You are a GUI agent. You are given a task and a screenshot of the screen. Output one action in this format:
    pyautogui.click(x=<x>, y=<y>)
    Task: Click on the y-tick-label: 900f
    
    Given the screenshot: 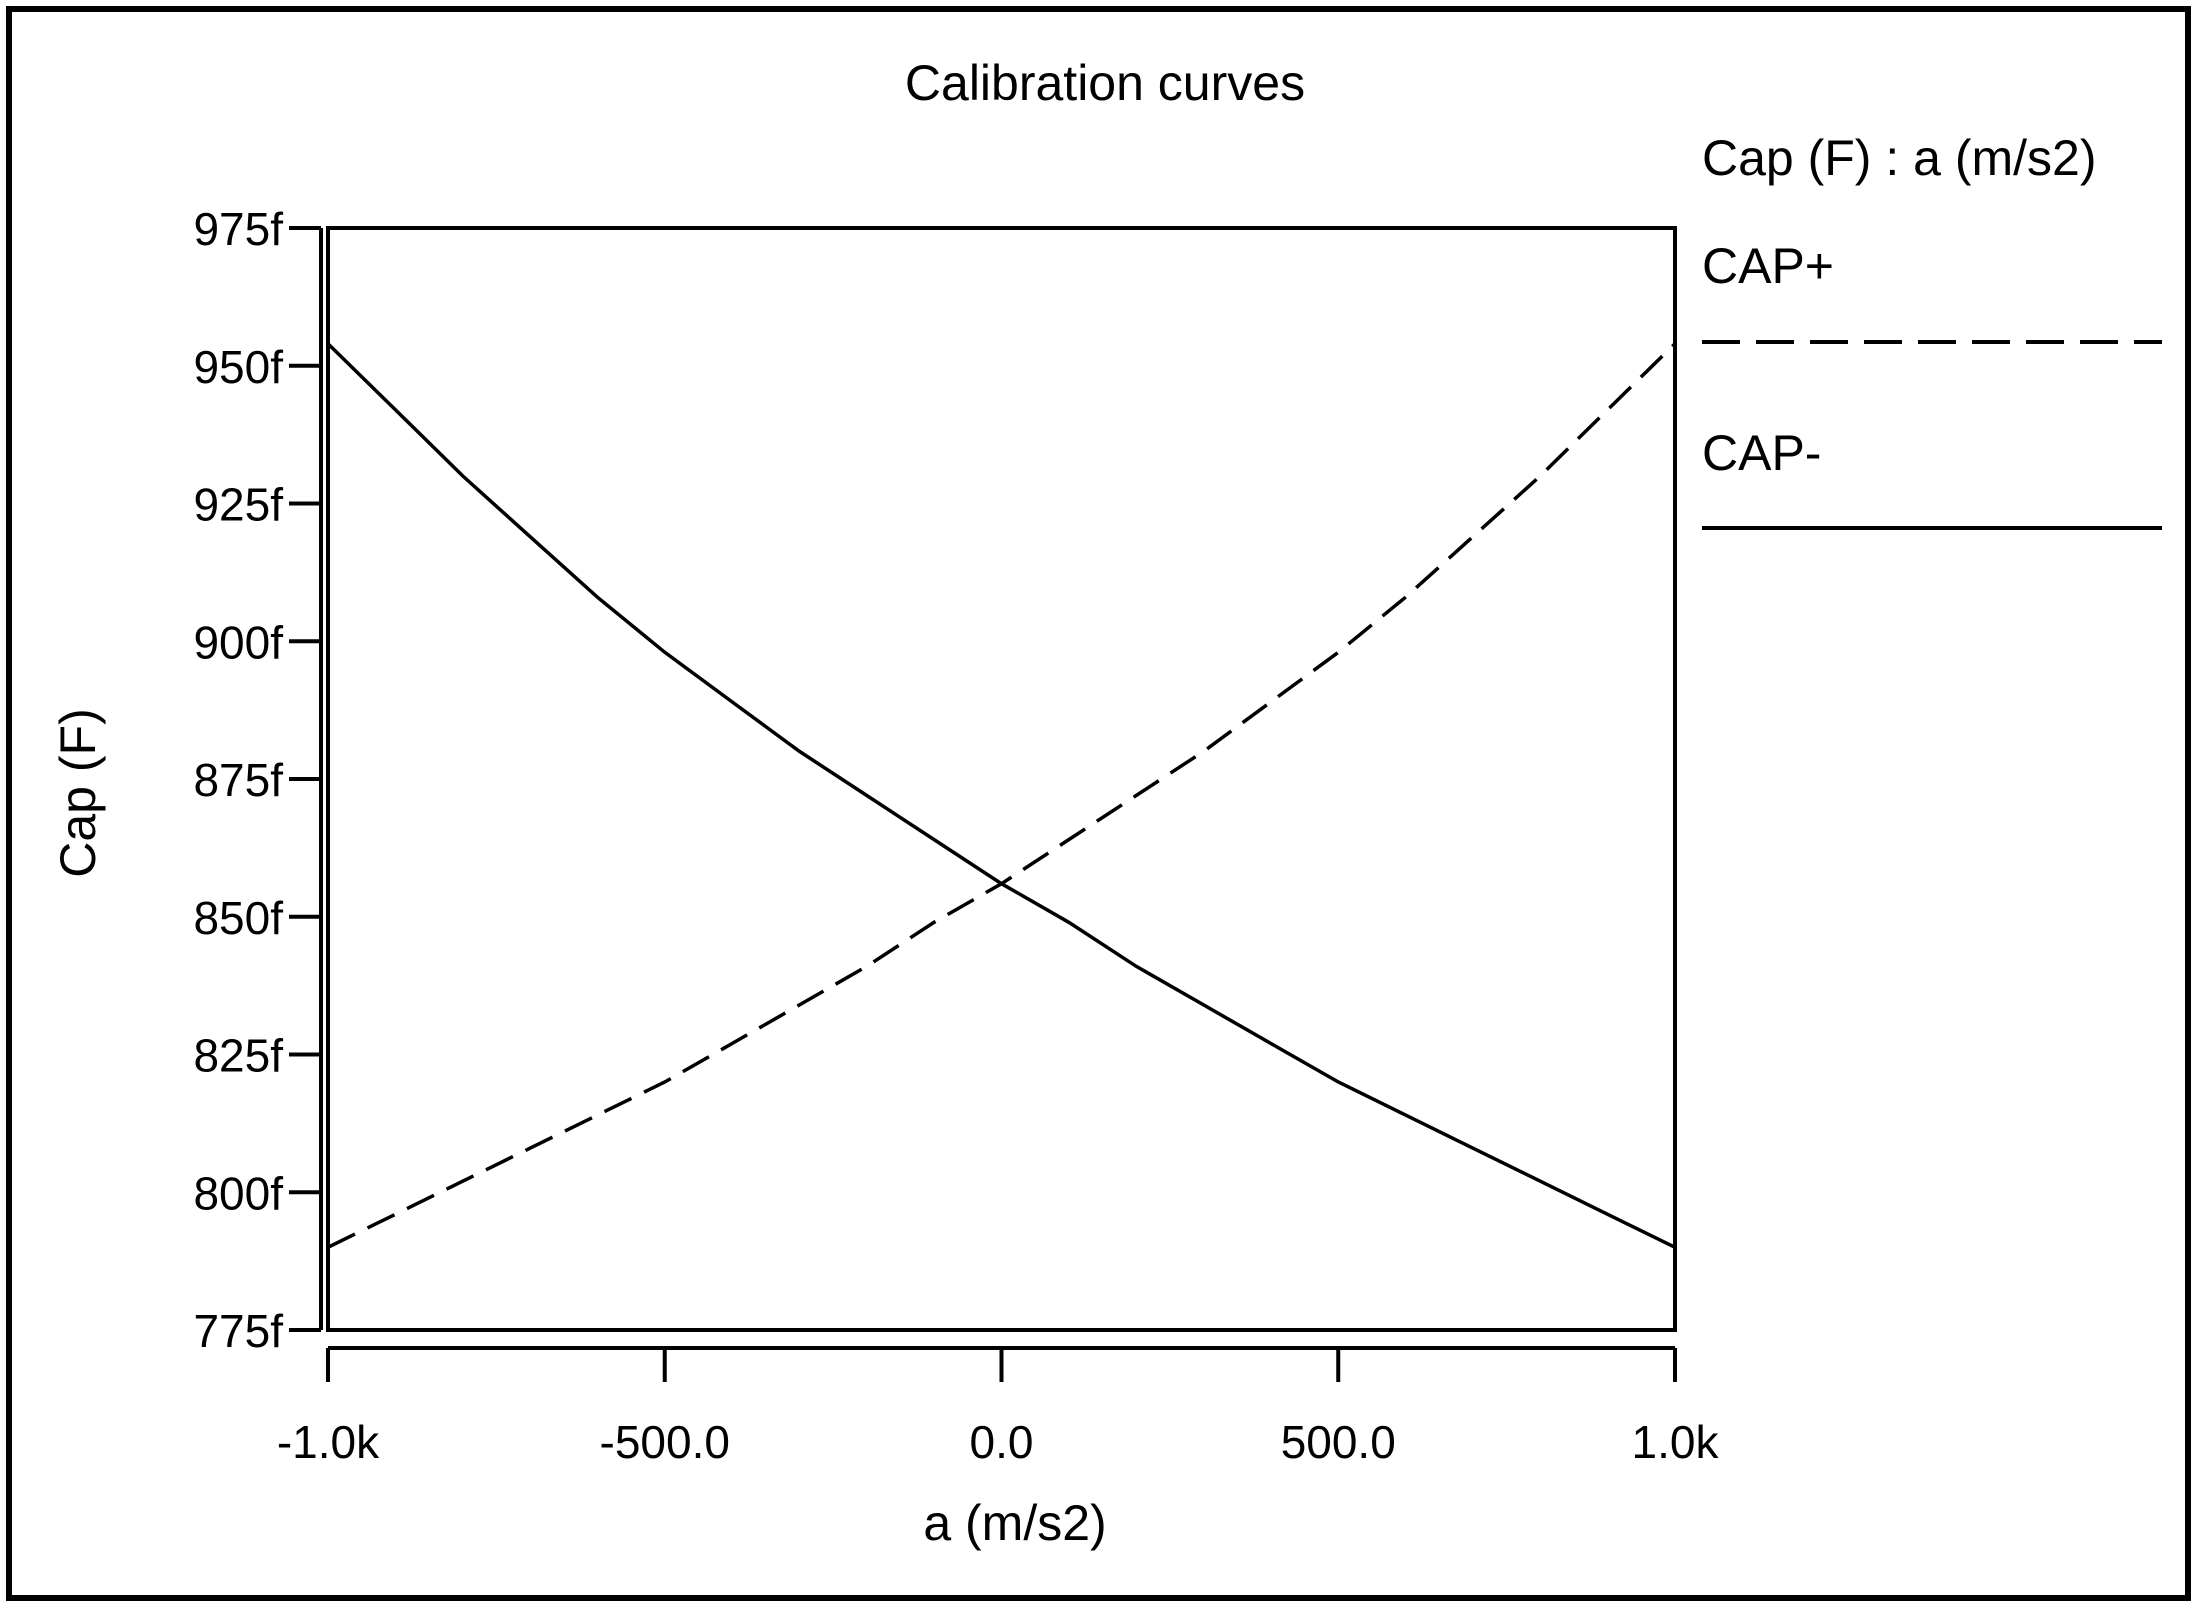 What is the action you would take?
    pyautogui.click(x=238, y=642)
    